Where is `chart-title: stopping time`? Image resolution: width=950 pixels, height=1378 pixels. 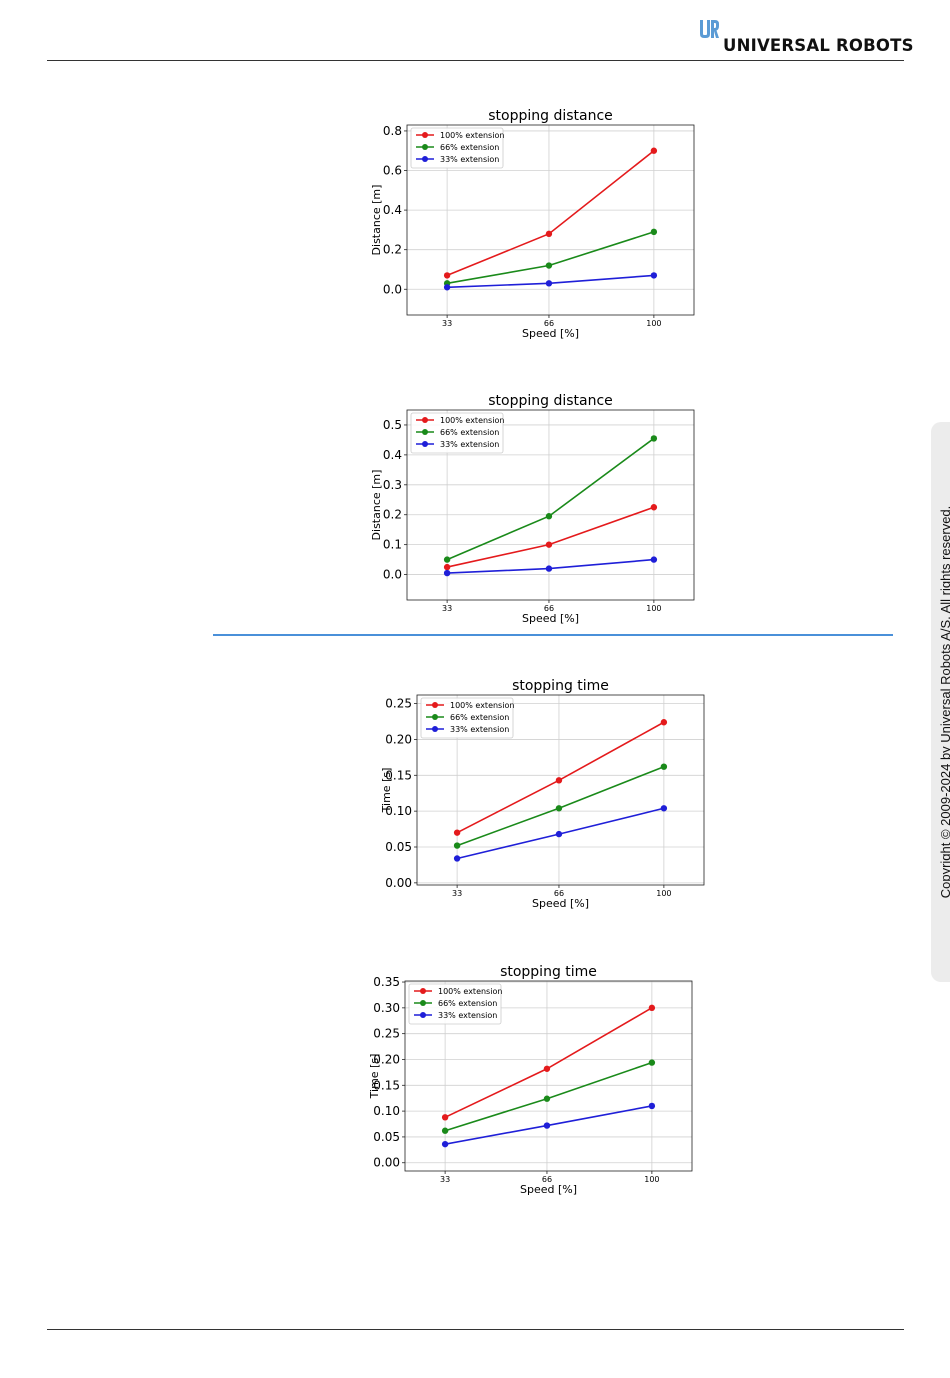
chart-title: stopping time is located at coordinates (548, 972).